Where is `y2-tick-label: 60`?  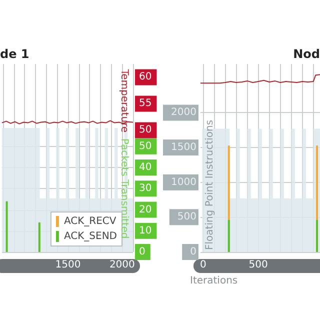 y2-tick-label: 60 is located at coordinates (145, 77).